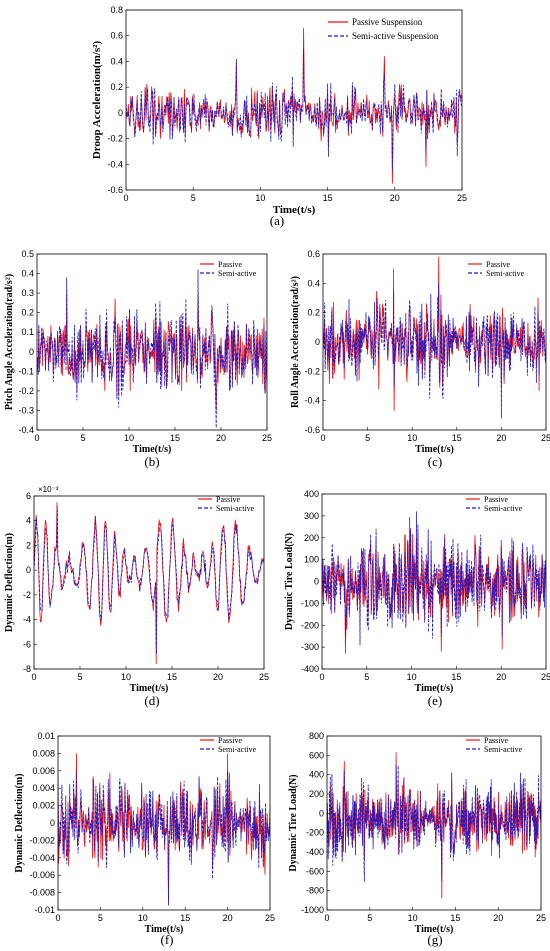  I want to click on panel-caption: (b), so click(151, 461).